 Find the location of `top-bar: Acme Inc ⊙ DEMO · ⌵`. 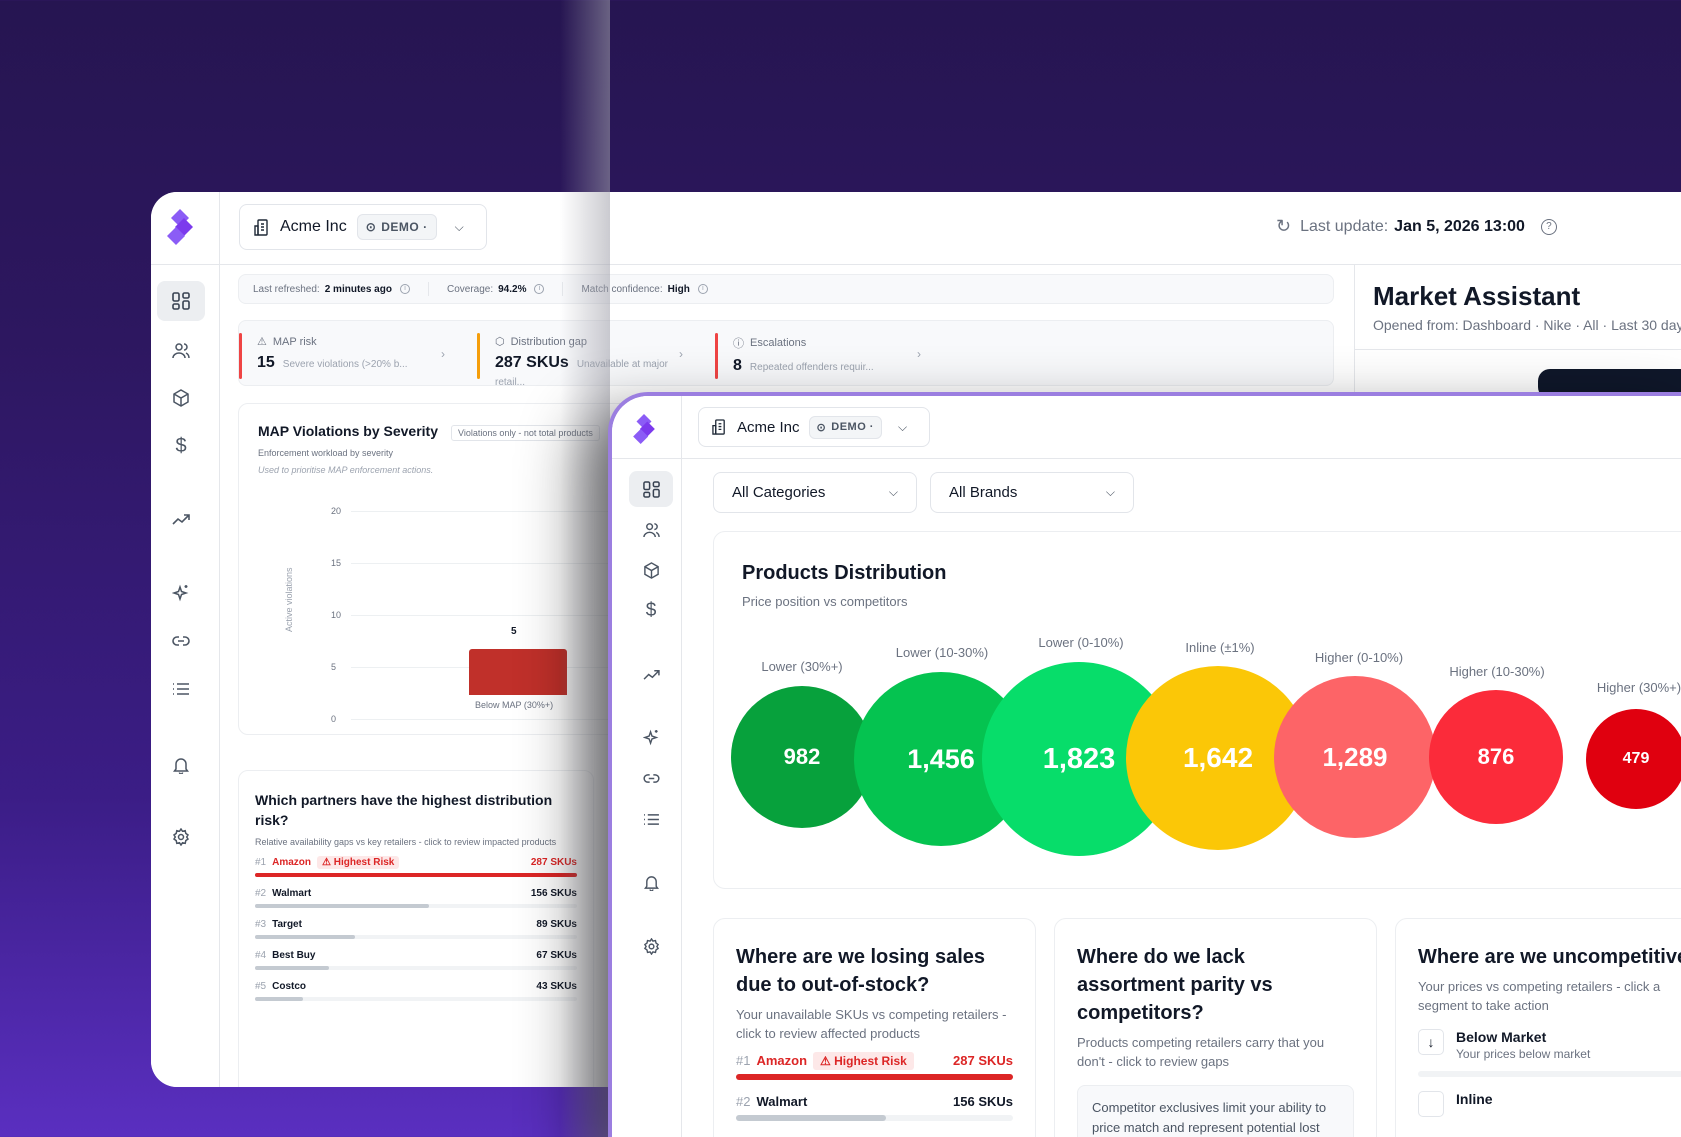

top-bar: Acme Inc ⊙ DEMO · ⌵ is located at coordinates (1181, 427).